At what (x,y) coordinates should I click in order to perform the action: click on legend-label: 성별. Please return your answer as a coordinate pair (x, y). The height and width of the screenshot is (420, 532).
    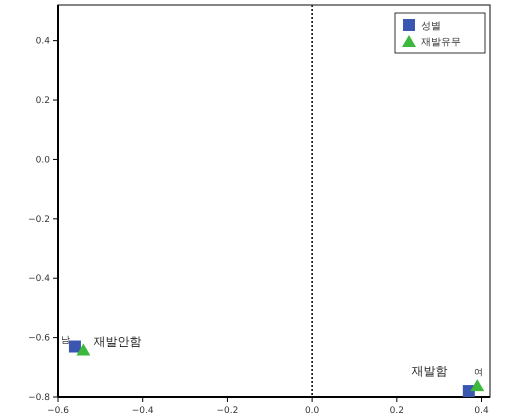
    Looking at the image, I should click on (431, 26).